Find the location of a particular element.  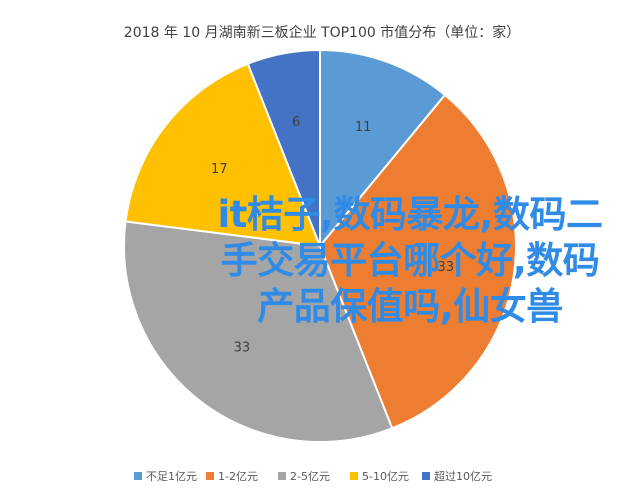

legend-label-5: 超过10亿元 is located at coordinates (463, 476).